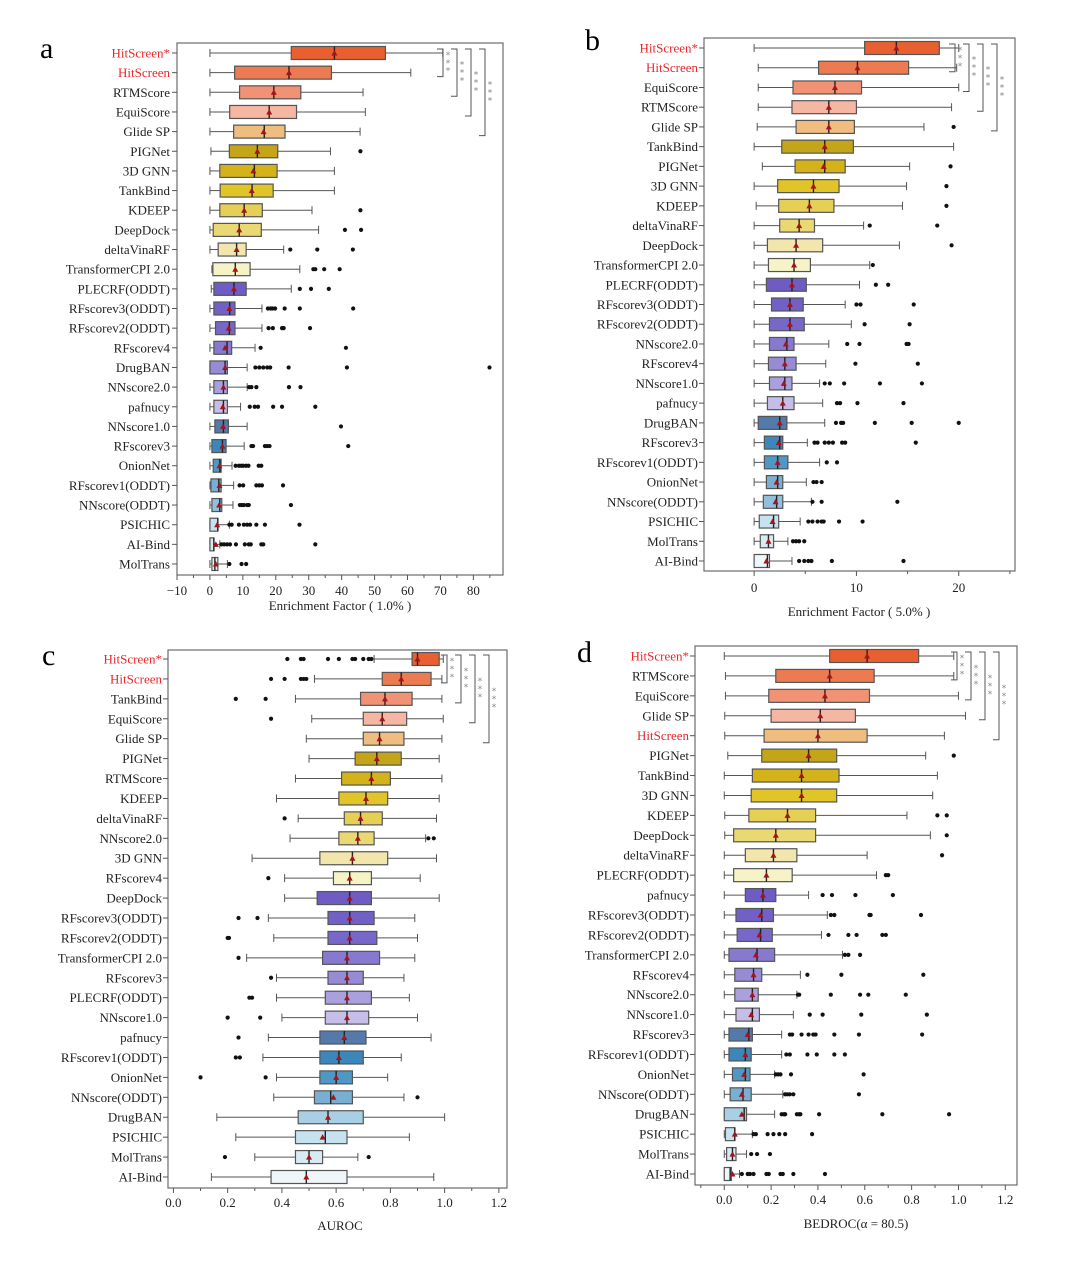 The height and width of the screenshot is (1261, 1080). I want to click on category-label: OnionNet, so click(145, 465).